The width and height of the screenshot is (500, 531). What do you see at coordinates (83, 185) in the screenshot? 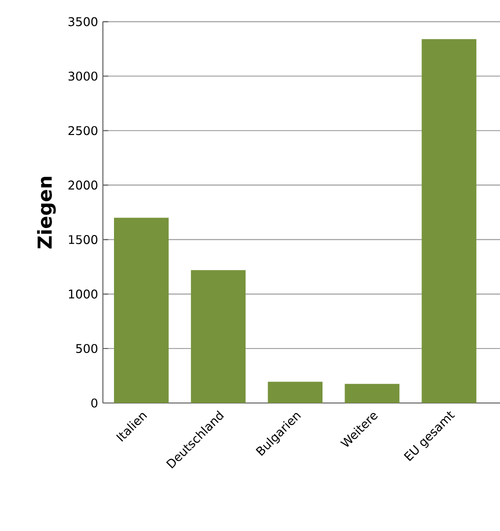
I see `y-tick-label: 2000` at bounding box center [83, 185].